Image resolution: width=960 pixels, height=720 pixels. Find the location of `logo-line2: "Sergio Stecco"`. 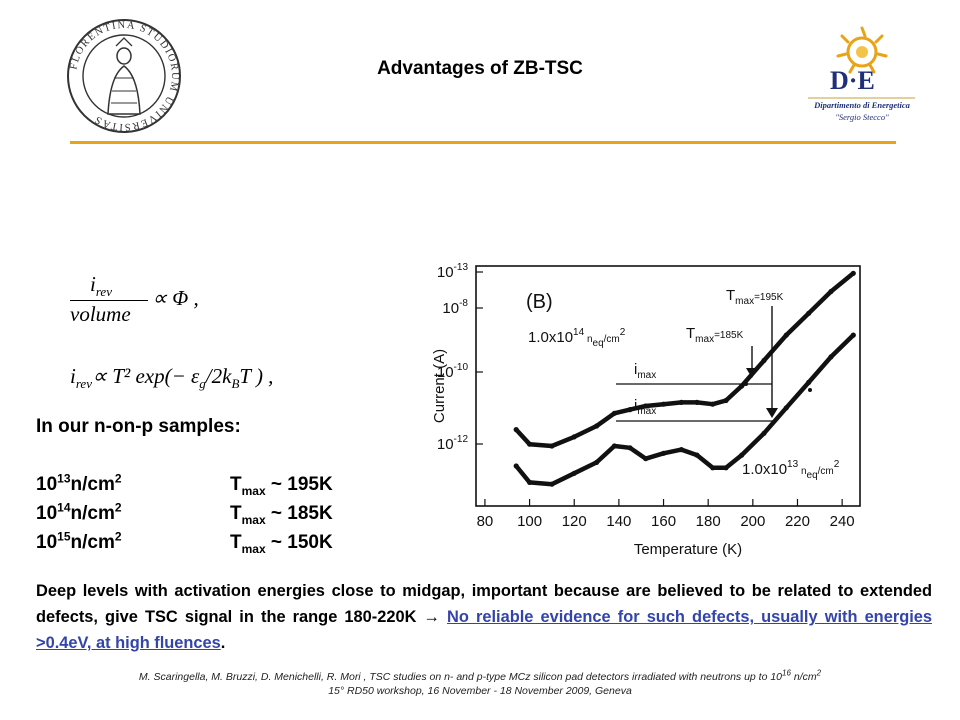

logo-line2: "Sergio Stecco" is located at coordinates (862, 117).